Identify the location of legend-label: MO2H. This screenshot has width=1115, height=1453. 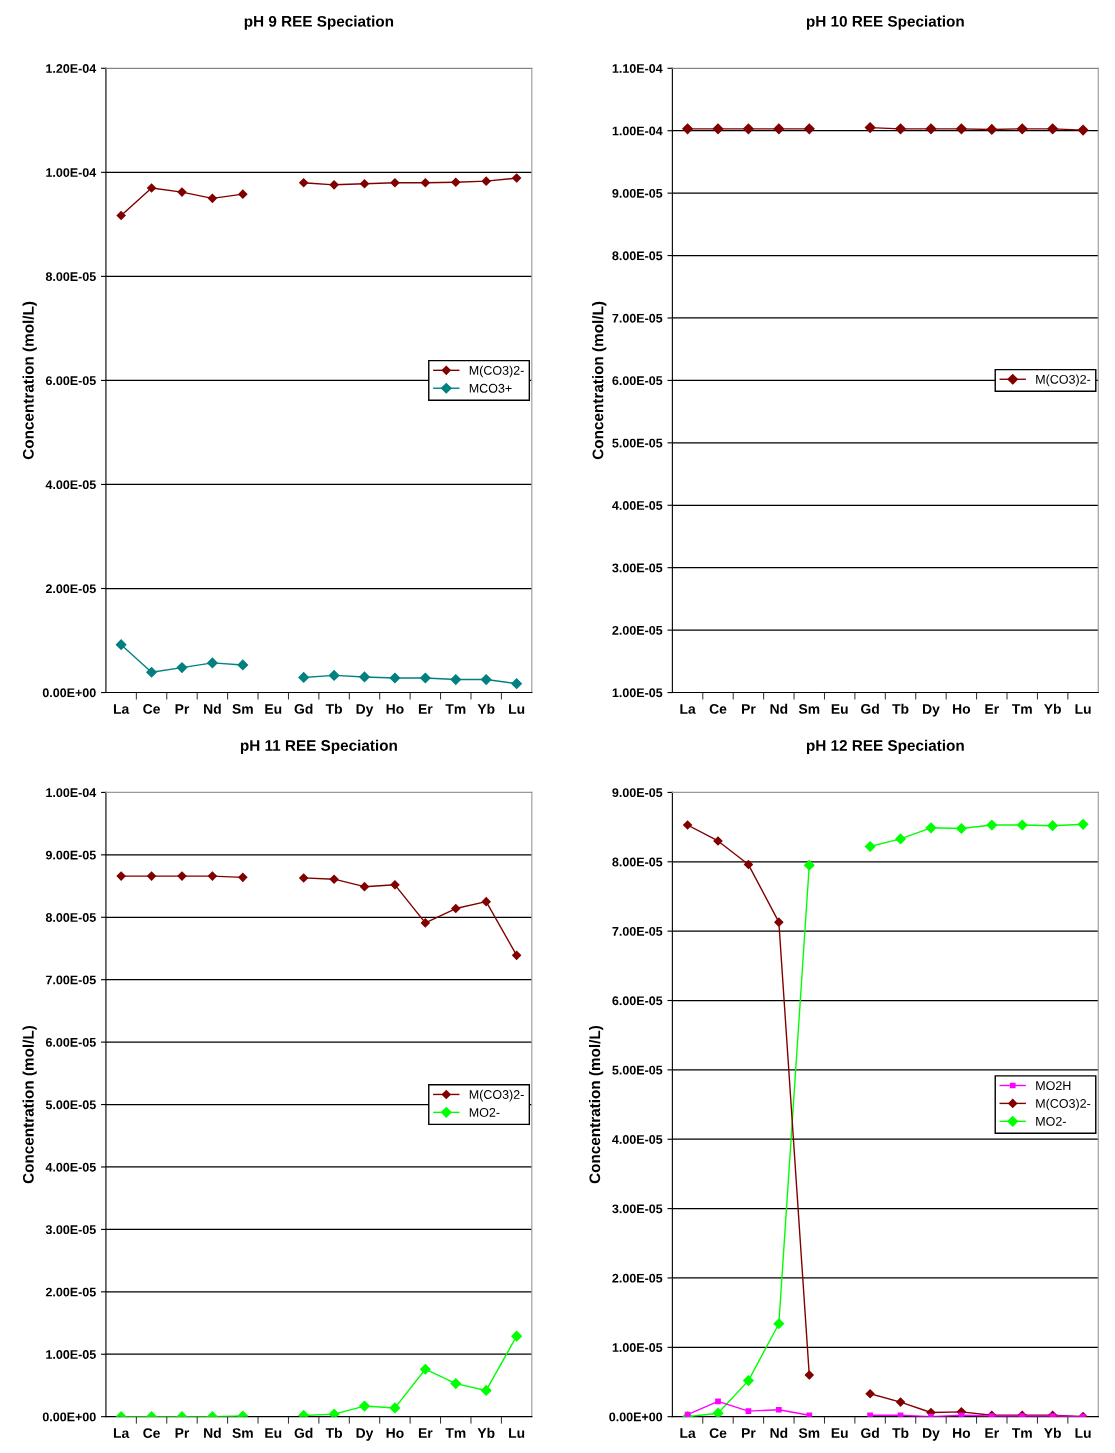
(1053, 1085).